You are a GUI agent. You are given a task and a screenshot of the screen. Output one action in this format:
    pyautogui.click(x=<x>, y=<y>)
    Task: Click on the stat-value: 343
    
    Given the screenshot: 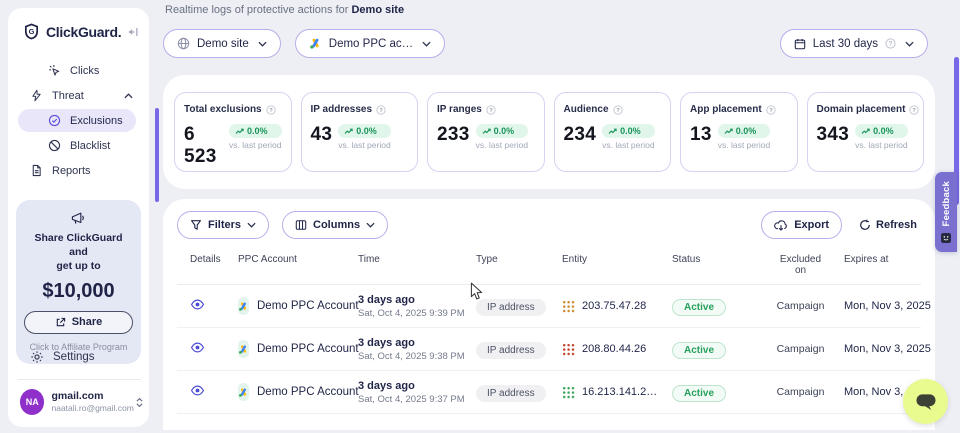 What is the action you would take?
    pyautogui.click(x=833, y=134)
    